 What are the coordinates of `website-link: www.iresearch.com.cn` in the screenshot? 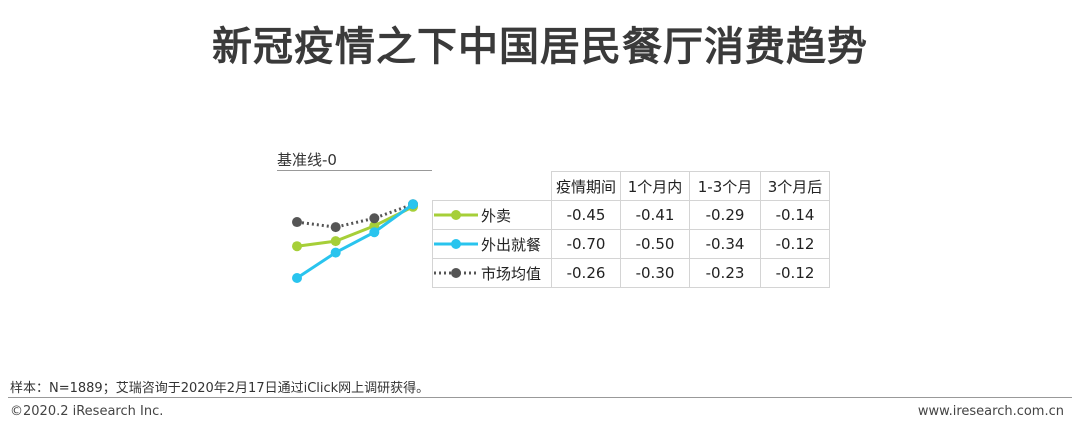 It's located at (990, 411).